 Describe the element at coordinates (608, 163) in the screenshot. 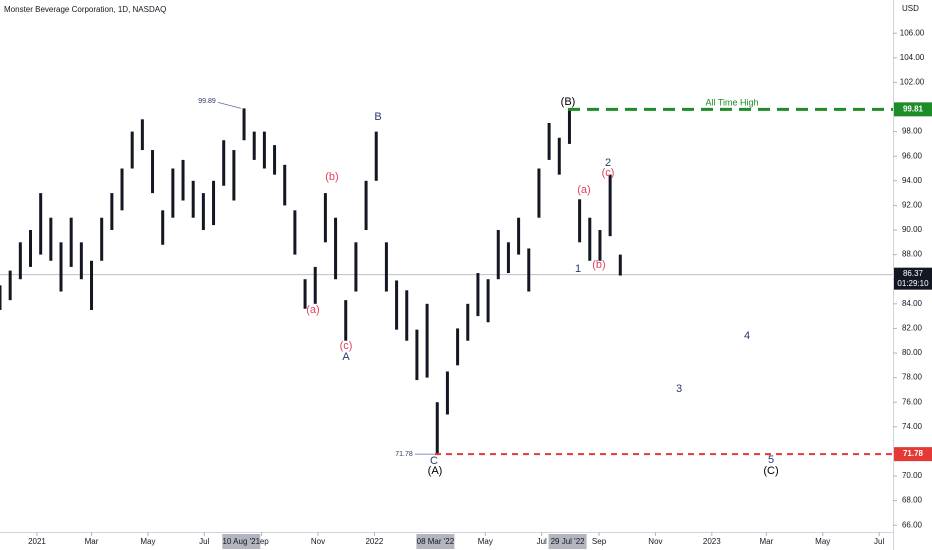

I see `wave-label: 2` at that location.